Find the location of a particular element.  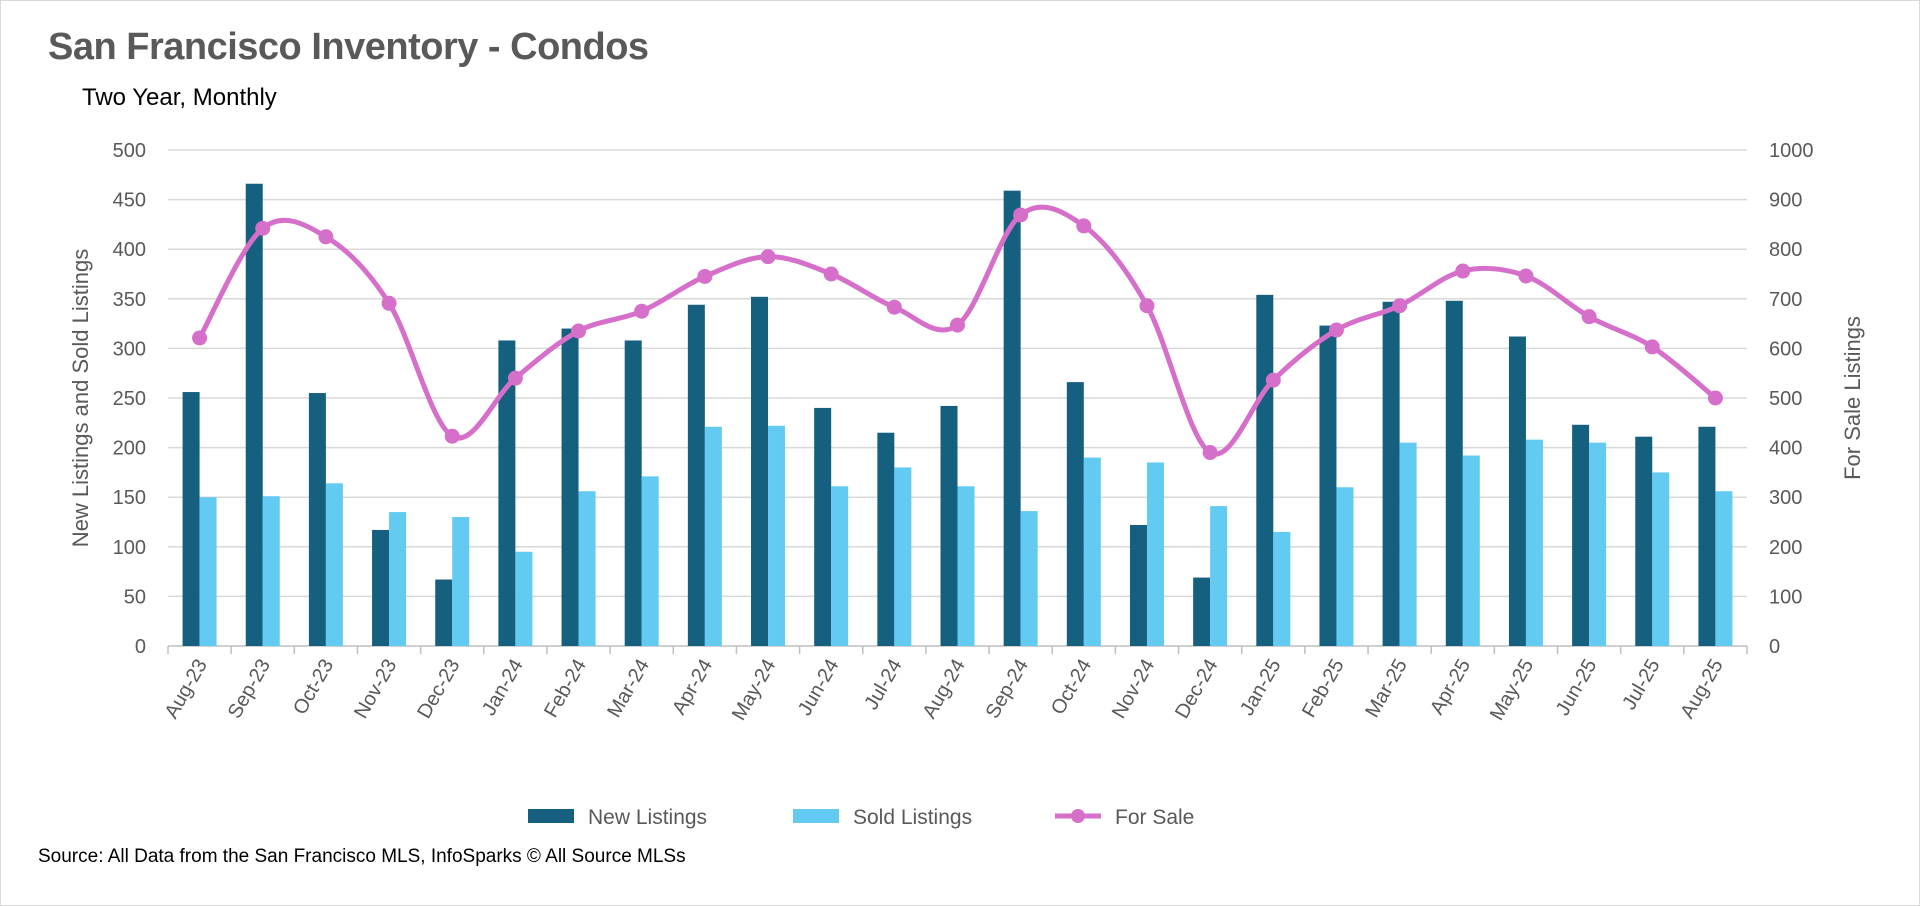

y2-tick-label: 600 is located at coordinates (1785, 349).